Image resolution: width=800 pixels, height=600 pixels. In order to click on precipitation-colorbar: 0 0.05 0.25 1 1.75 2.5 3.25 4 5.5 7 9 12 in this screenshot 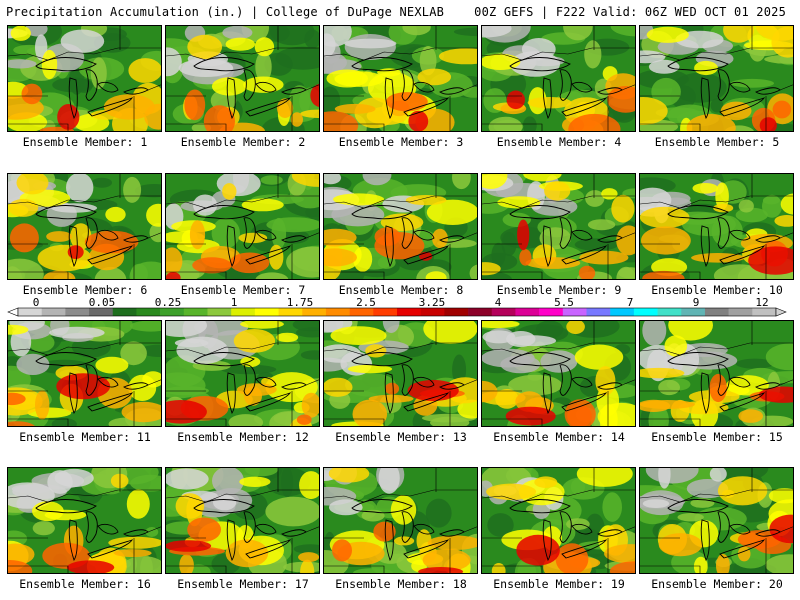, I will do `click(397, 307)`.